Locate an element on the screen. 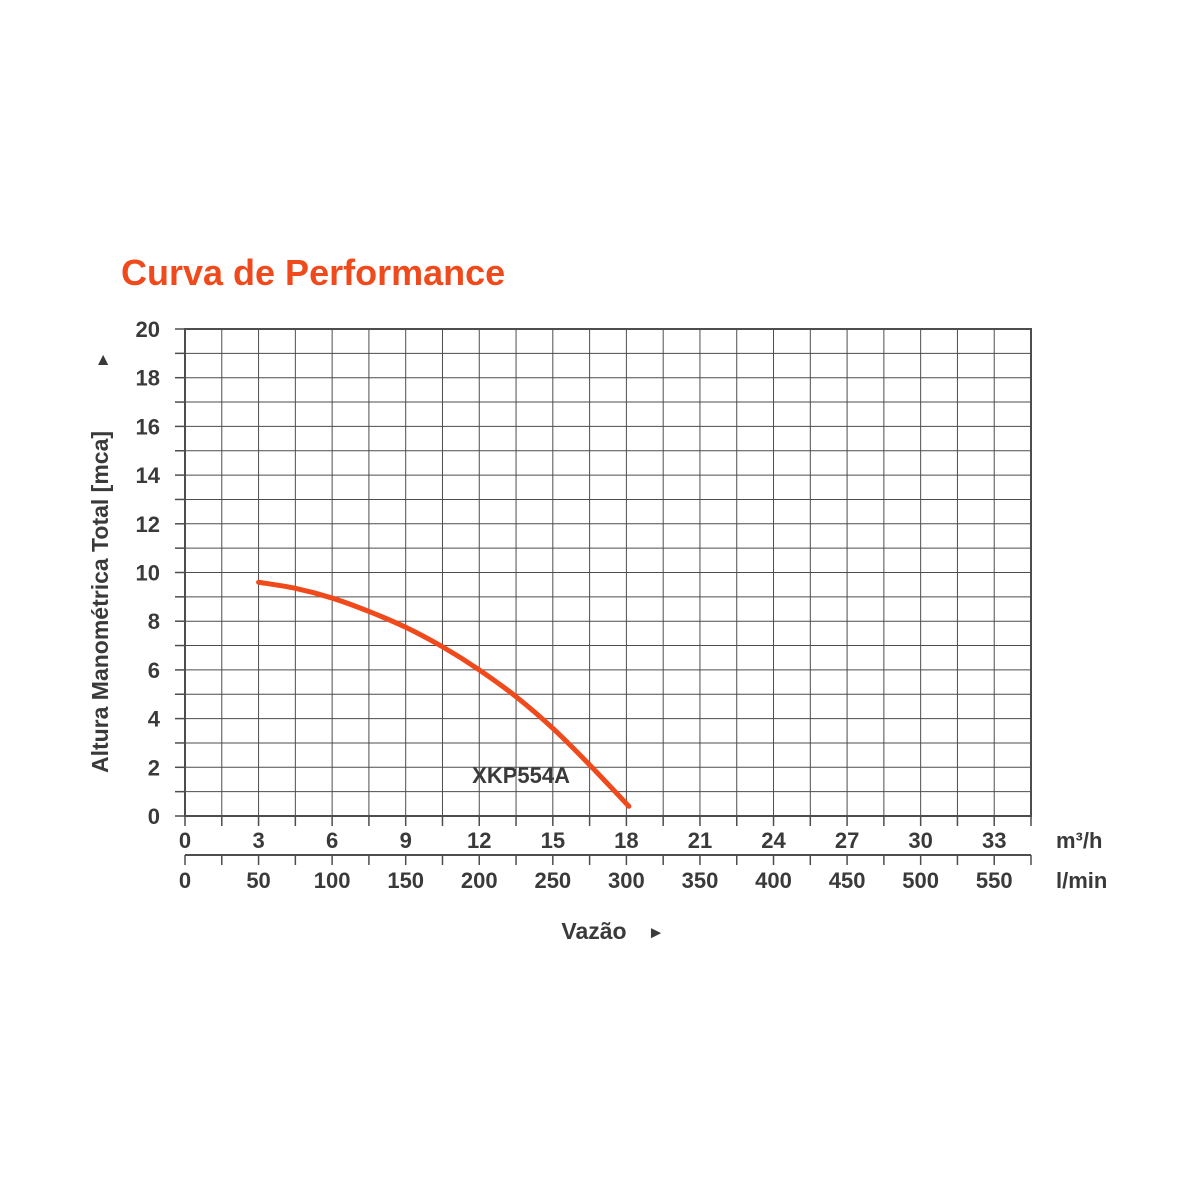 The image size is (1200, 1200). y-axis-label: Altura Manométrica Total [mca] is located at coordinates (100, 602).